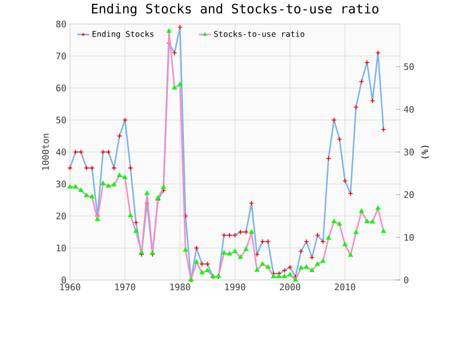 The width and height of the screenshot is (450, 350). I want to click on x-tick-label: 2000, so click(290, 287).